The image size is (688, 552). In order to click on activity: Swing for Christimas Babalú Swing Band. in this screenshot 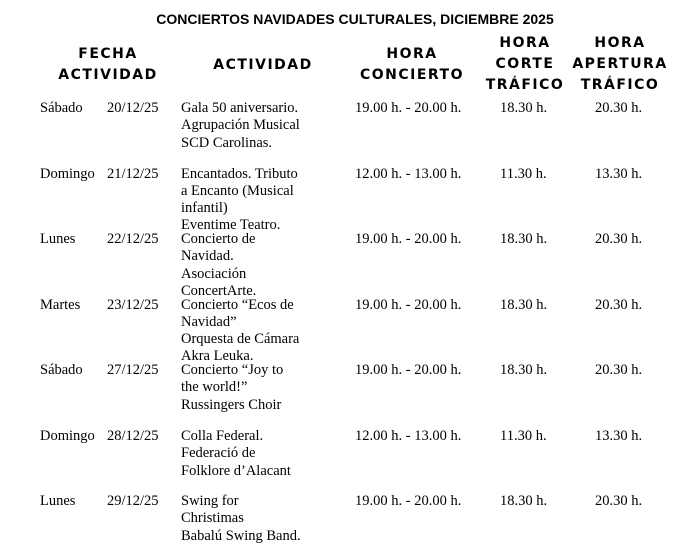, I will do `click(241, 519)`.